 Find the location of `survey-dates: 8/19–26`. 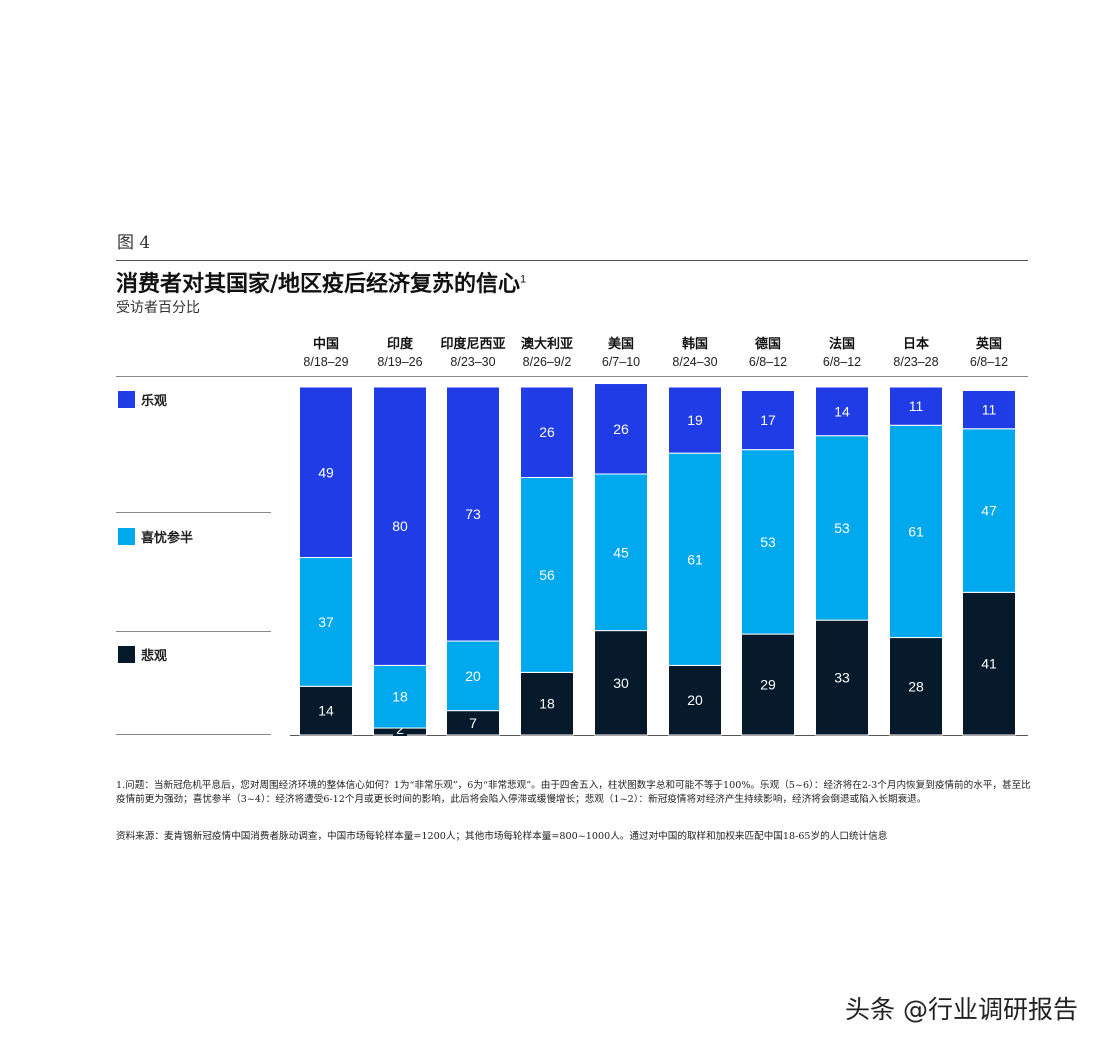

survey-dates: 8/19–26 is located at coordinates (400, 362).